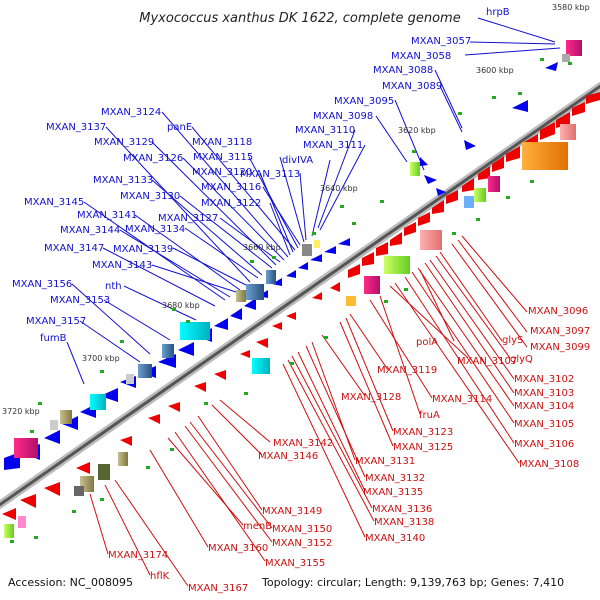 This screenshot has width=600, height=600. What do you see at coordinates (560, 331) in the screenshot?
I see `gene-label-bottom: MXAN_3097` at bounding box center [560, 331].